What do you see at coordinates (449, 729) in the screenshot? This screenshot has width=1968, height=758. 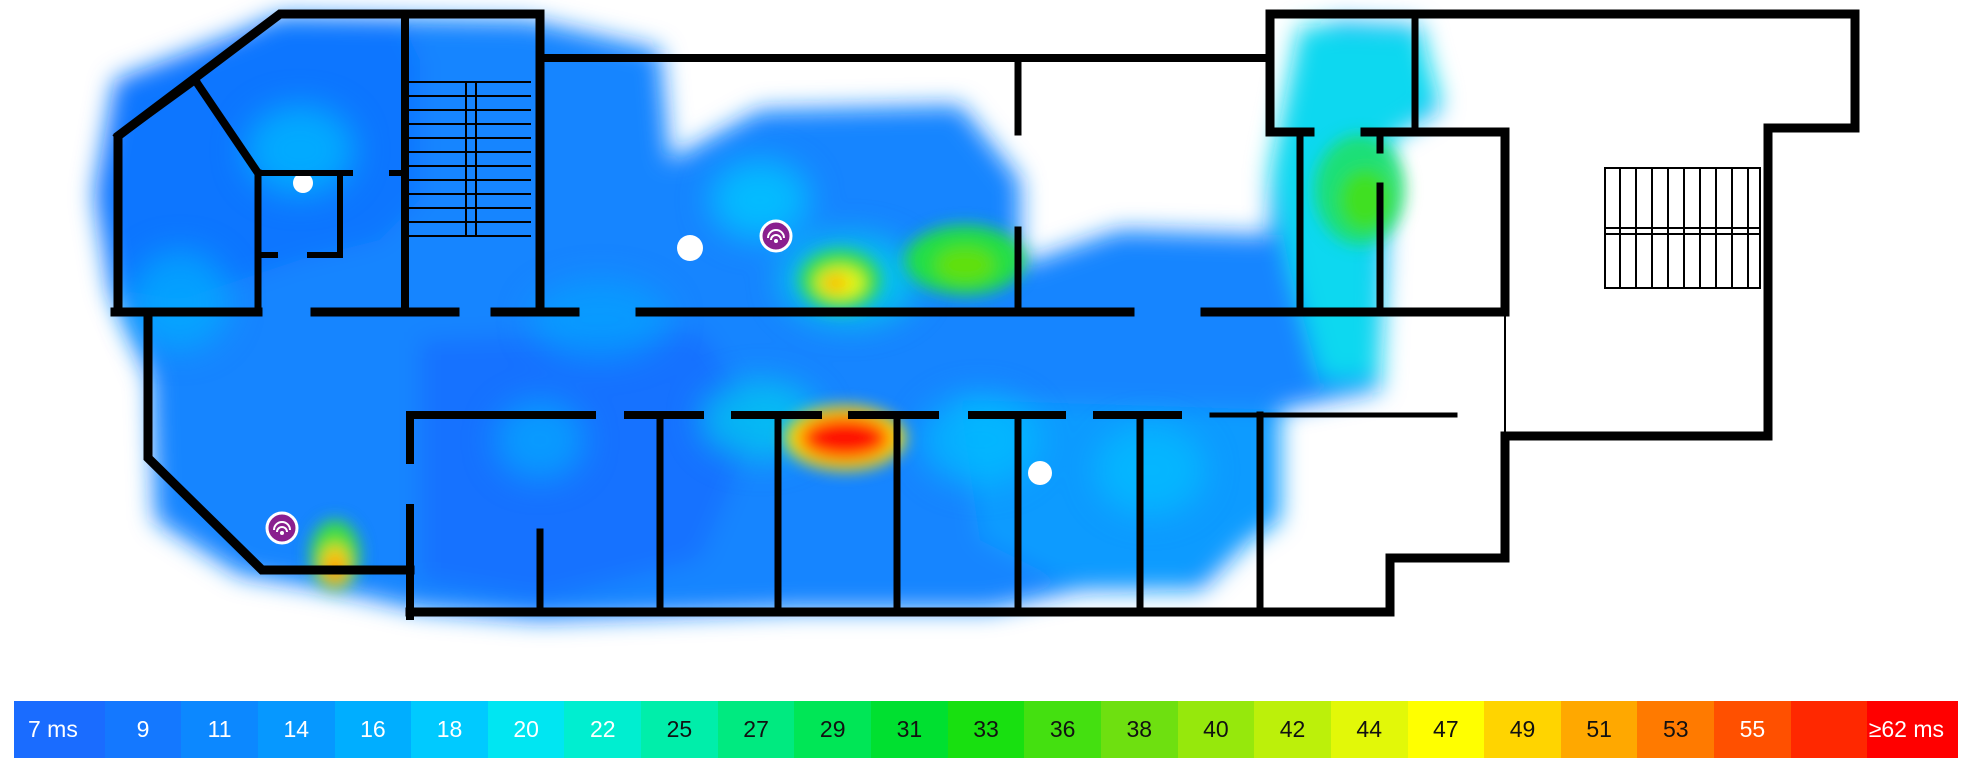 I see `legend-stop: 18` at bounding box center [449, 729].